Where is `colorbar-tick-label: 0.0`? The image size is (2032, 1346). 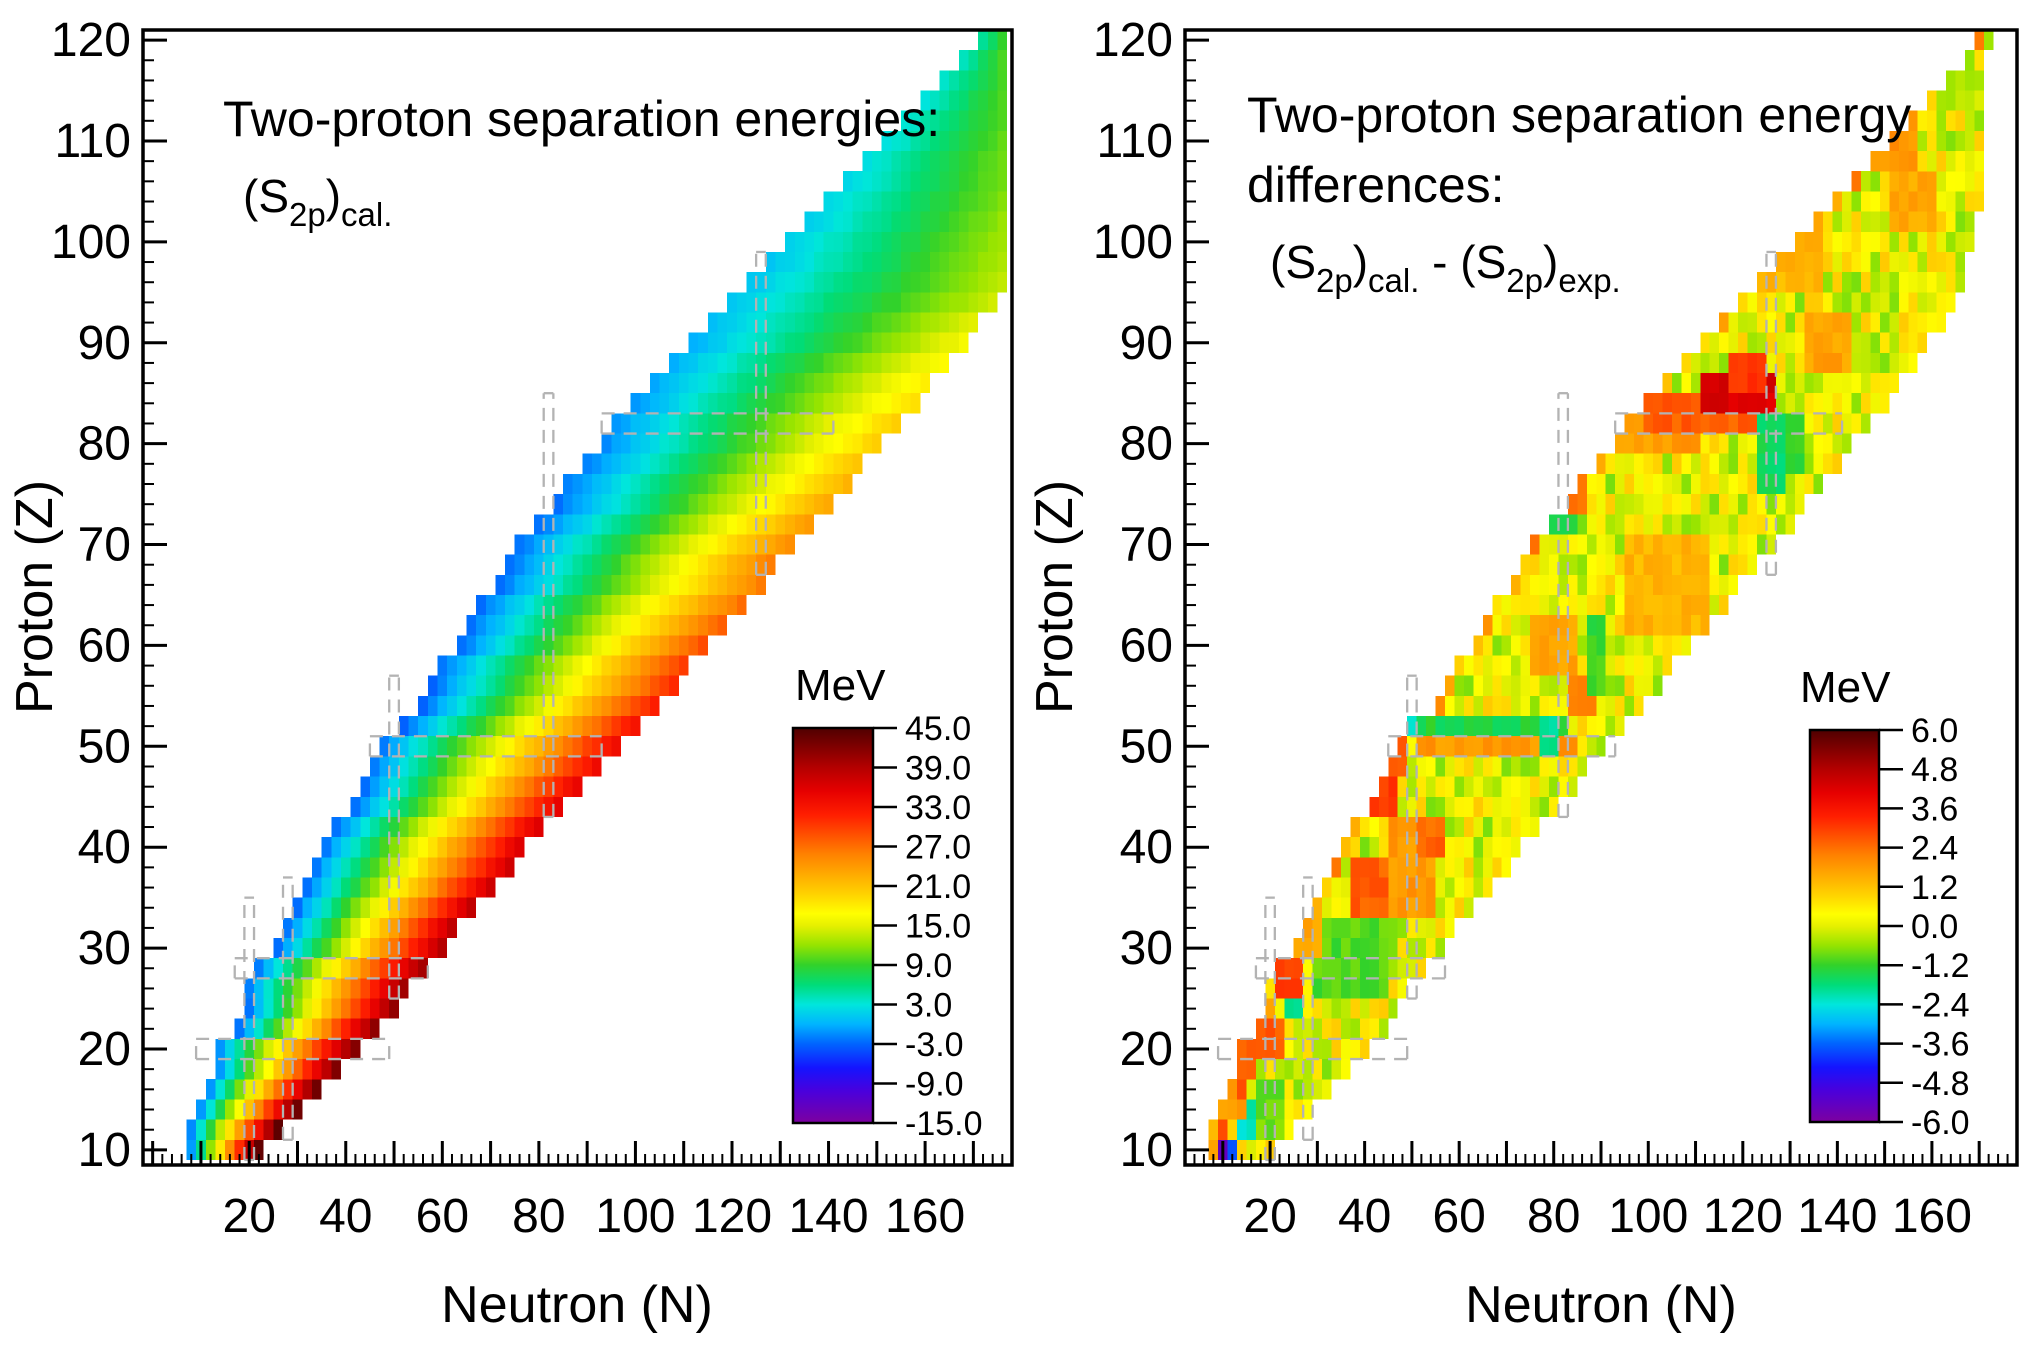 colorbar-tick-label: 0.0 is located at coordinates (1934, 927).